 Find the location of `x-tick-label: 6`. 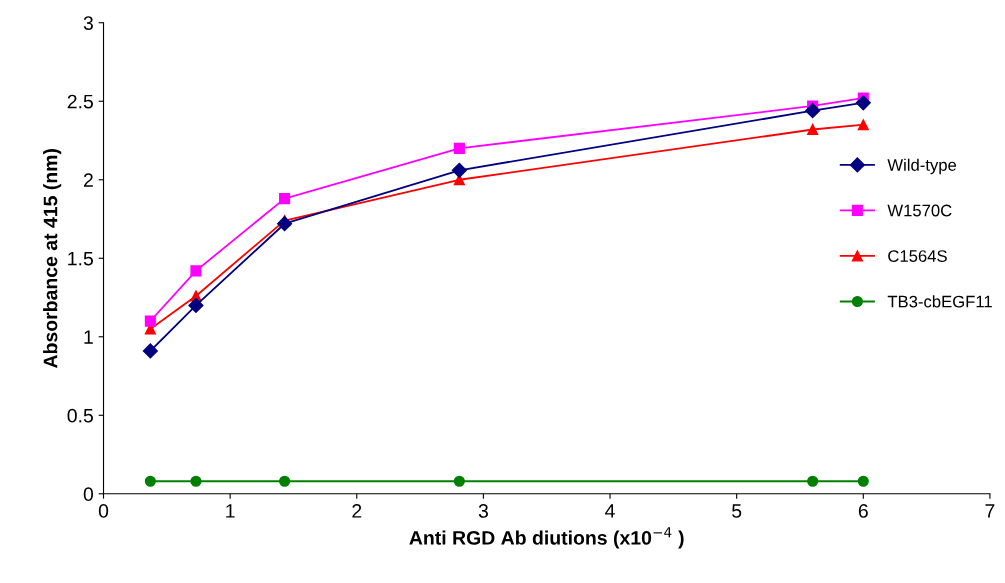

x-tick-label: 6 is located at coordinates (863, 511).